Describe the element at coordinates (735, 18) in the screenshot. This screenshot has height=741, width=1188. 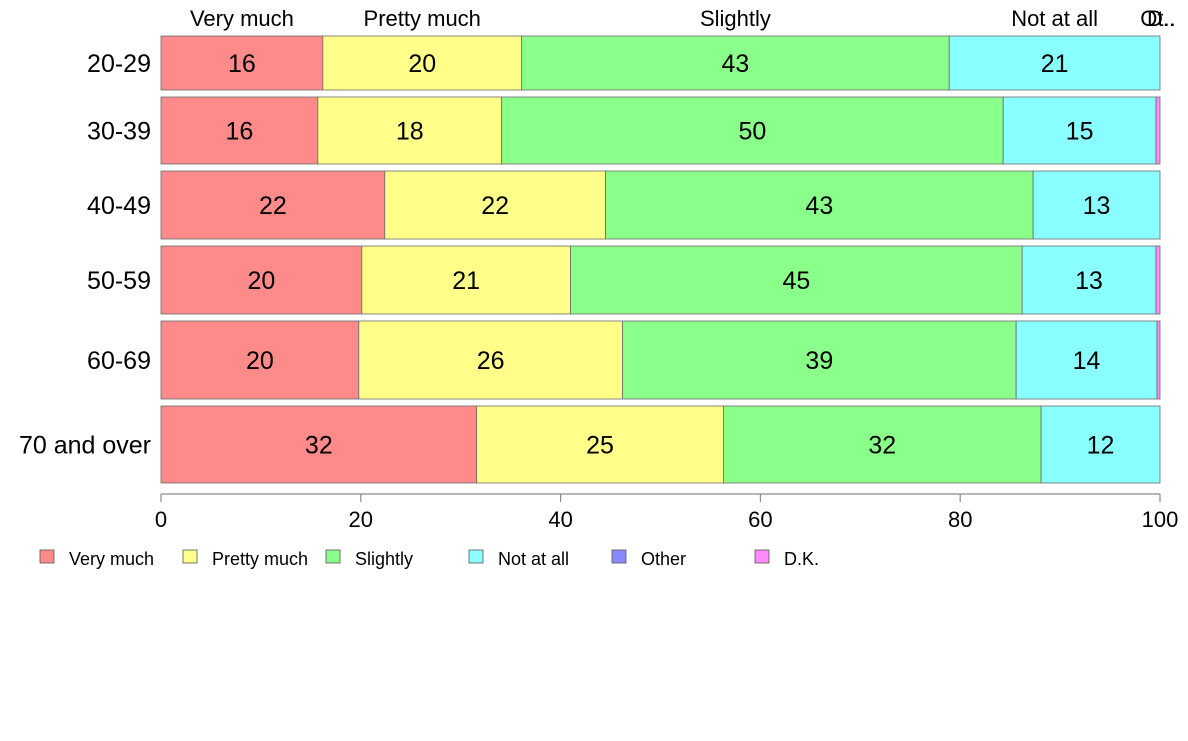
I see `top-label-slightly: Slightly` at that location.